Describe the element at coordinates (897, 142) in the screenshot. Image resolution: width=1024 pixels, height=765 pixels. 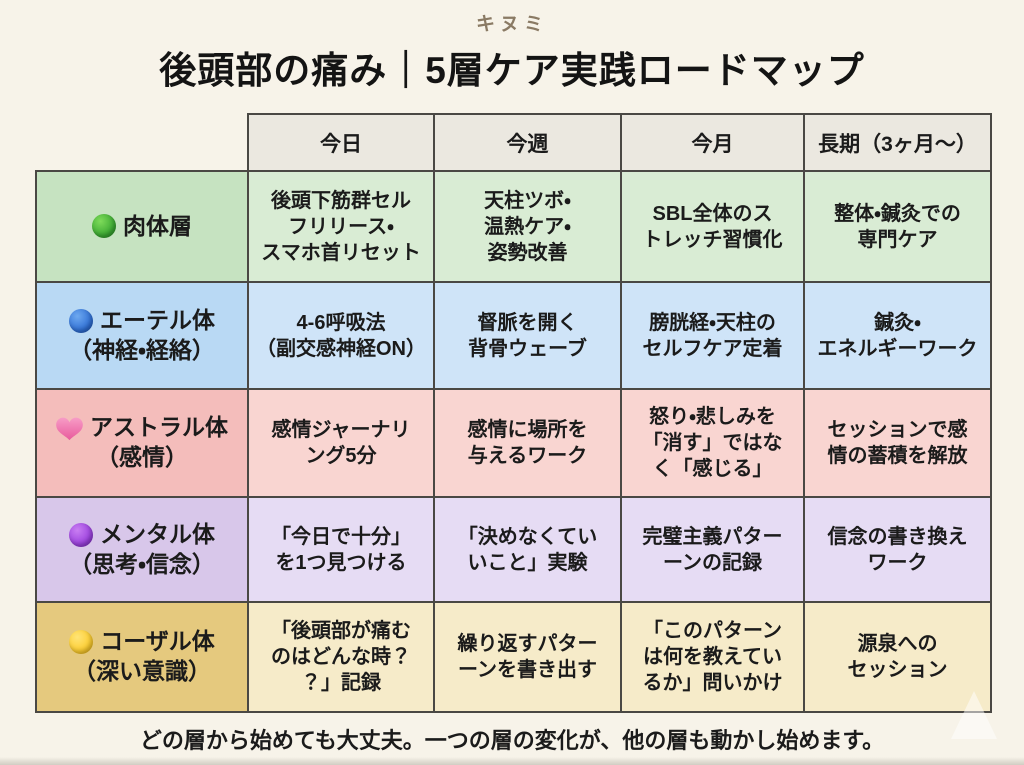
I see `column-header-long-term: 長期（3ヶ月〜）` at that location.